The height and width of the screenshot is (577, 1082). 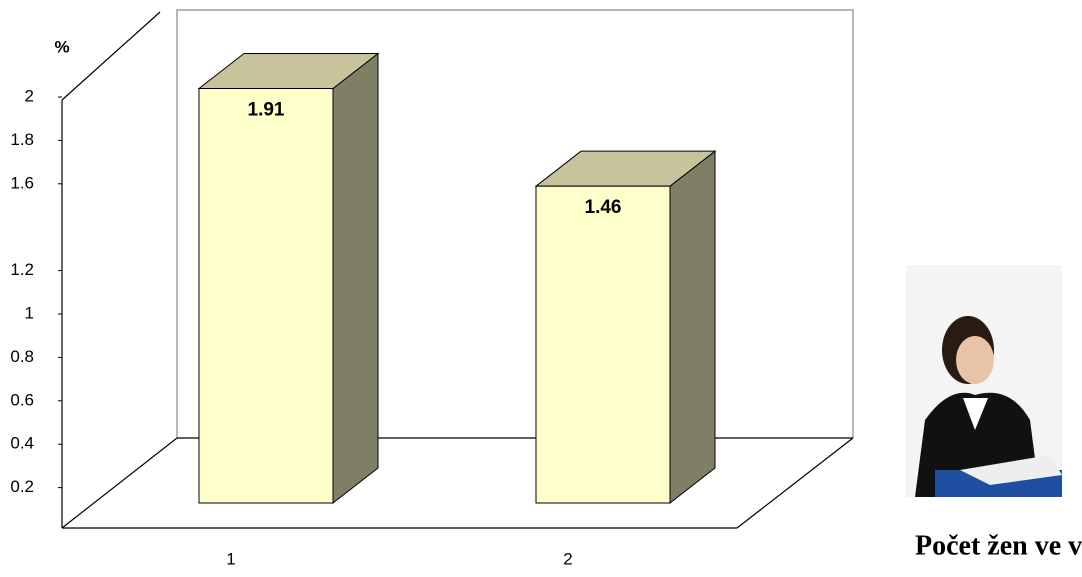 What do you see at coordinates (998, 545) in the screenshot?
I see `caption: Počet žen ve vedení` at bounding box center [998, 545].